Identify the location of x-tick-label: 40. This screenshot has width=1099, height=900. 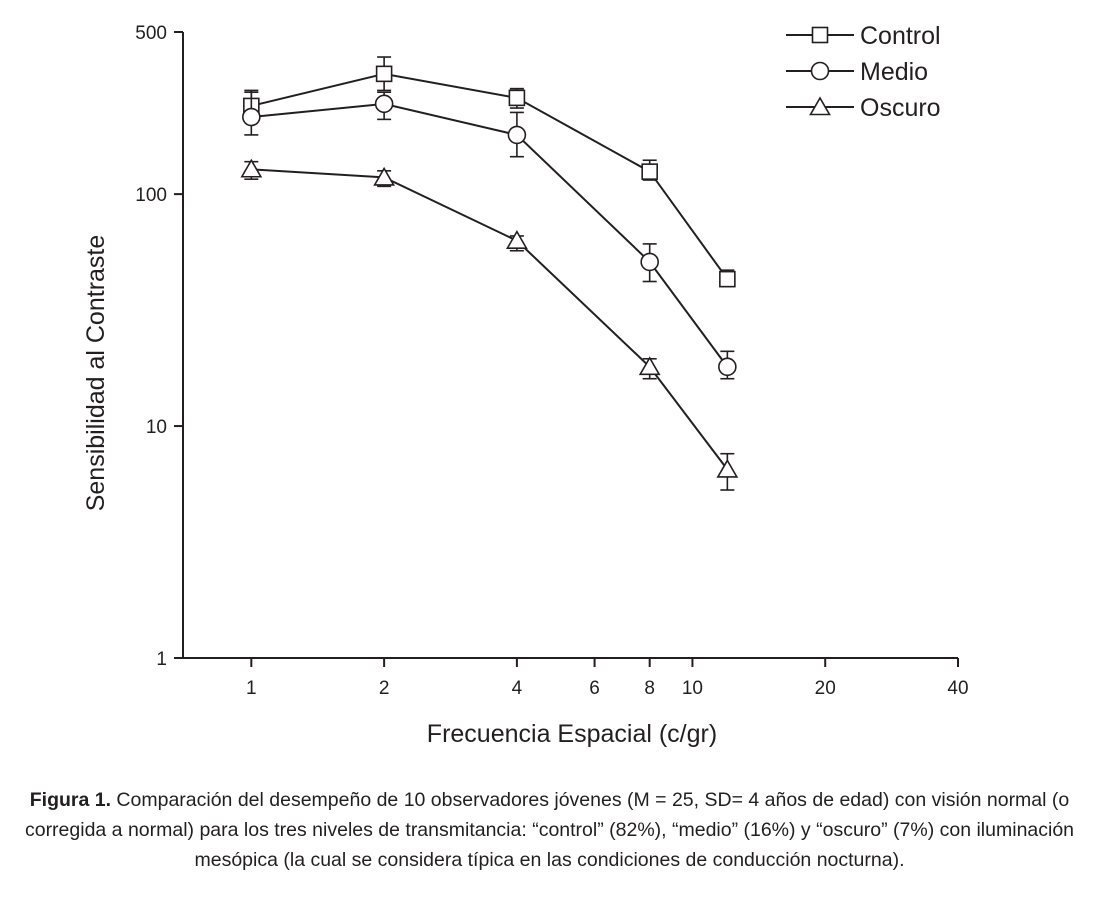
(957, 688).